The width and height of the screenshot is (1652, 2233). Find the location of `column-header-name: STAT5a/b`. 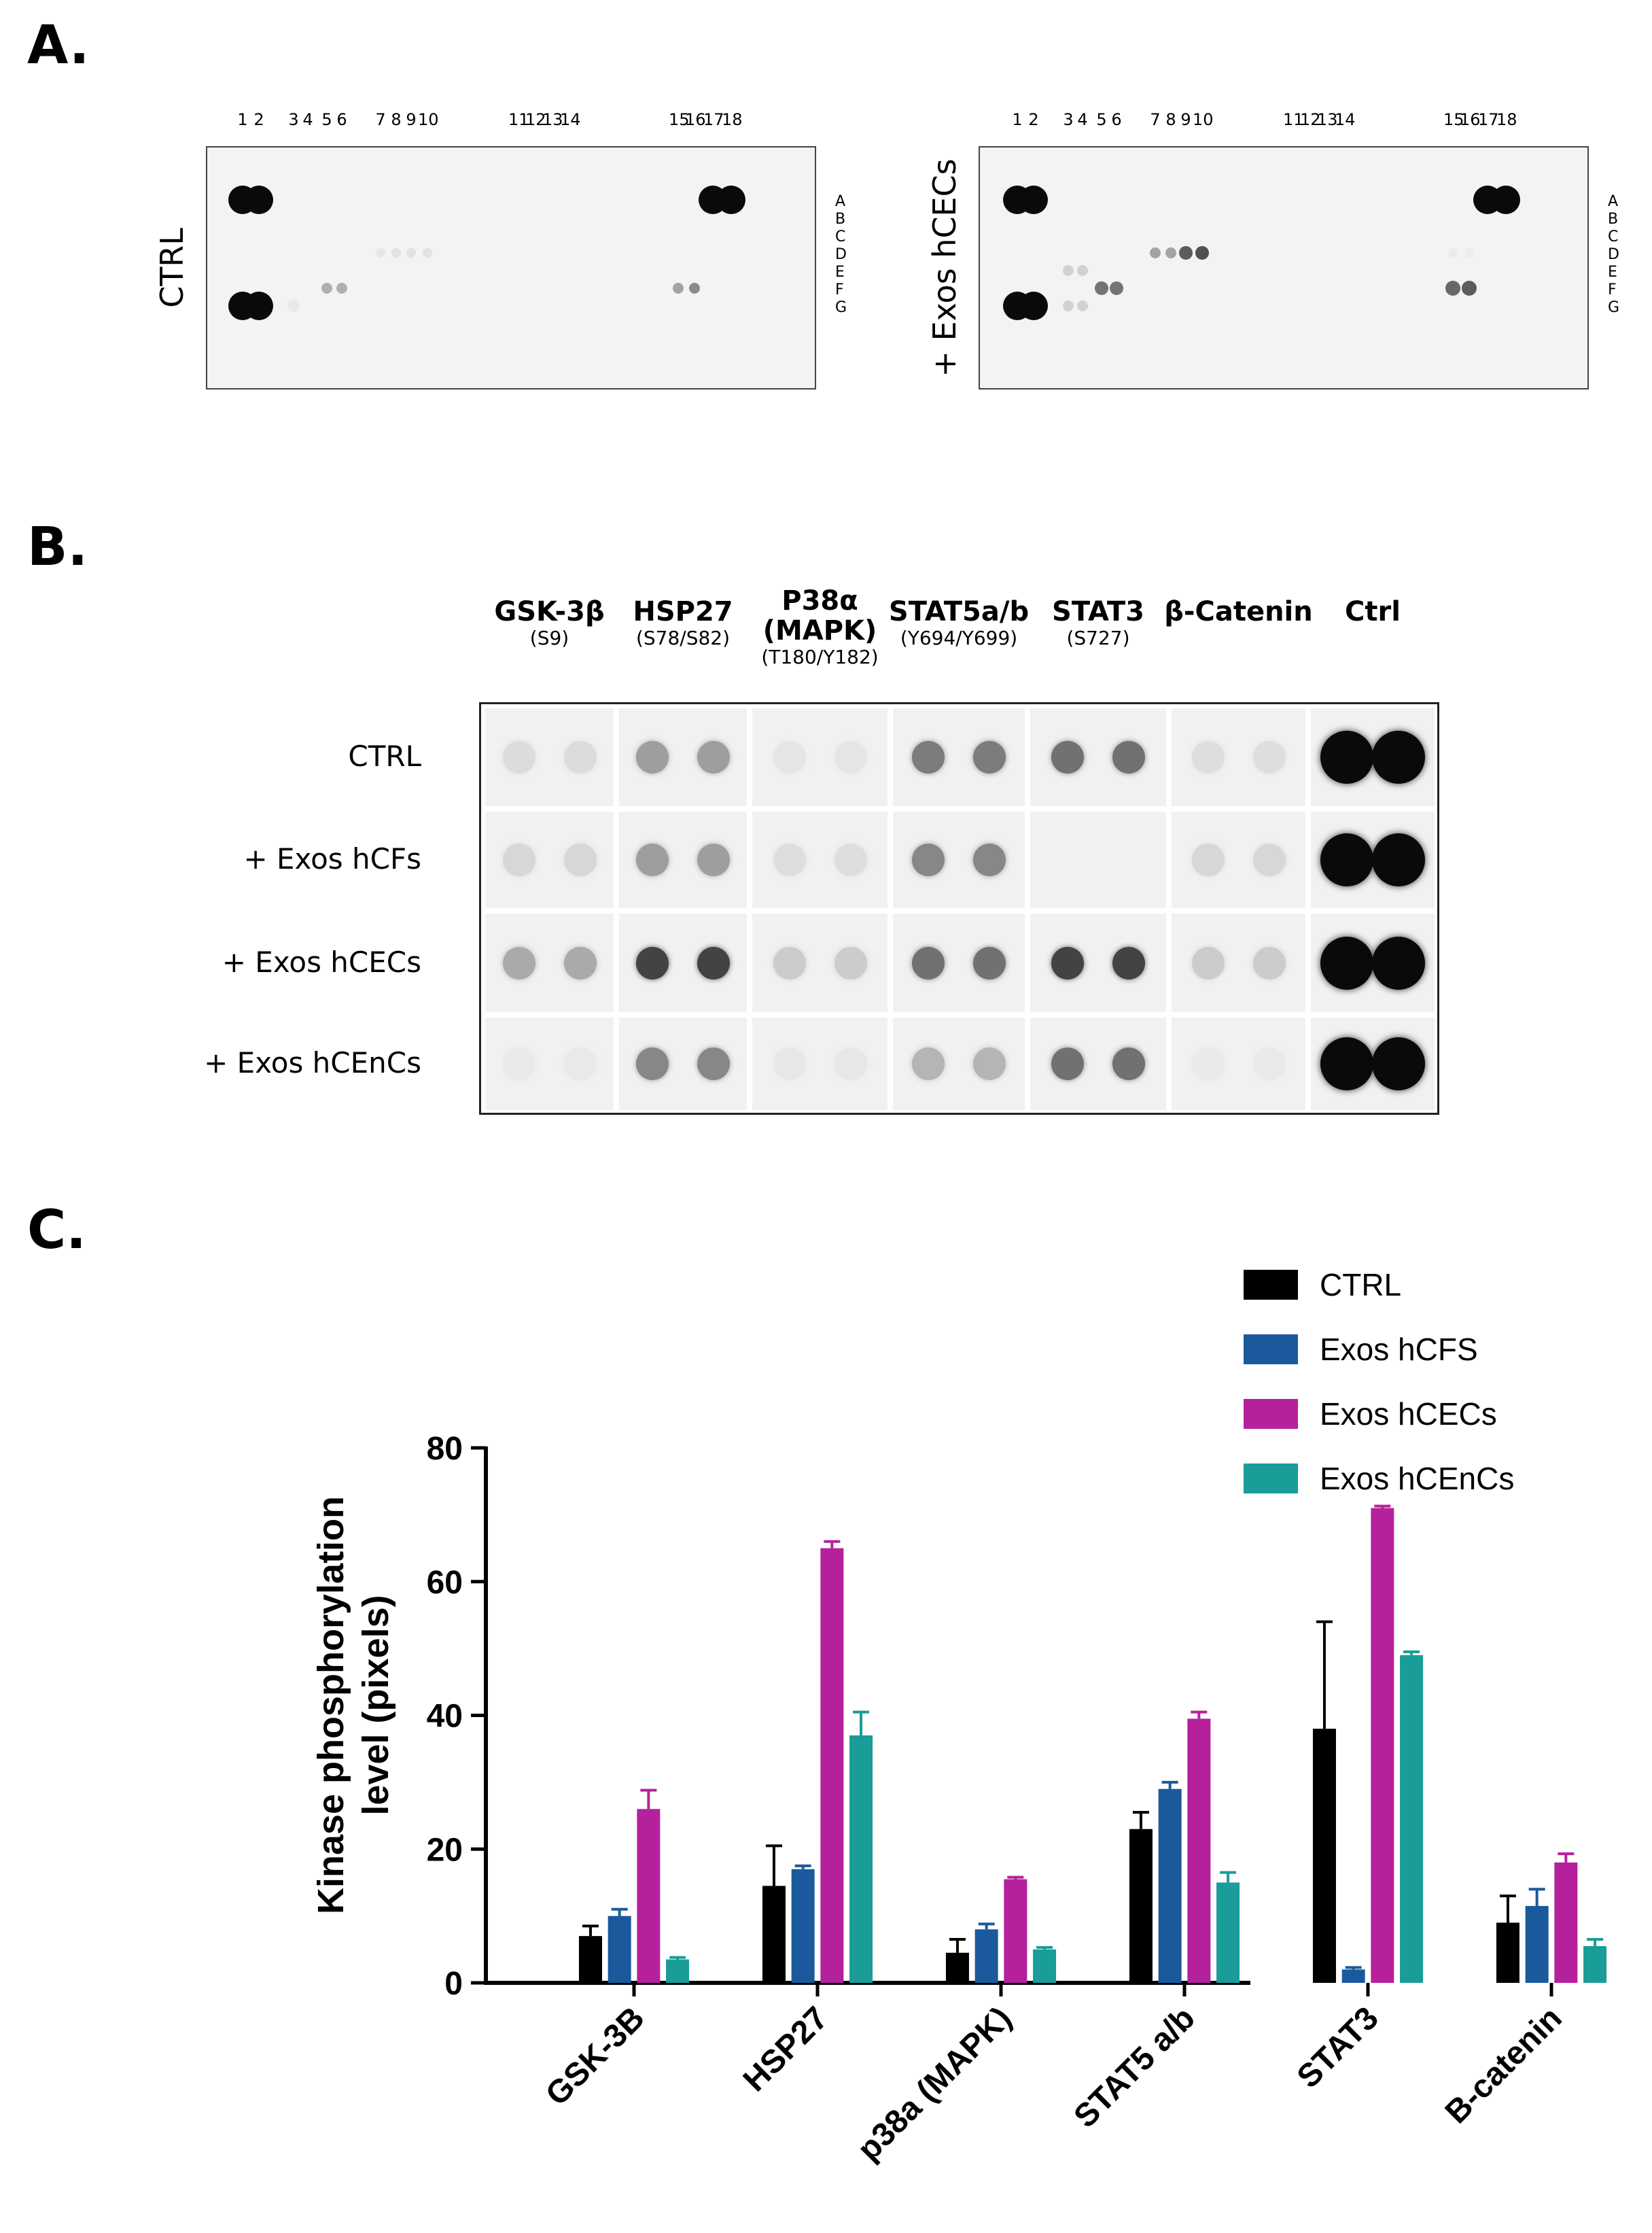

column-header-name: STAT5a/b is located at coordinates (959, 611).